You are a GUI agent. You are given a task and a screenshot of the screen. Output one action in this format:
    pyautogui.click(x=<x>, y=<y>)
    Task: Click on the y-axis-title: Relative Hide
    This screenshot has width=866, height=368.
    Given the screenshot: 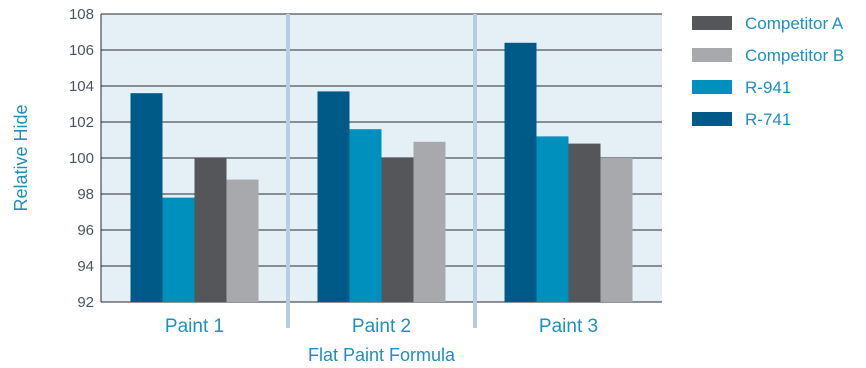 What is the action you would take?
    pyautogui.click(x=21, y=157)
    